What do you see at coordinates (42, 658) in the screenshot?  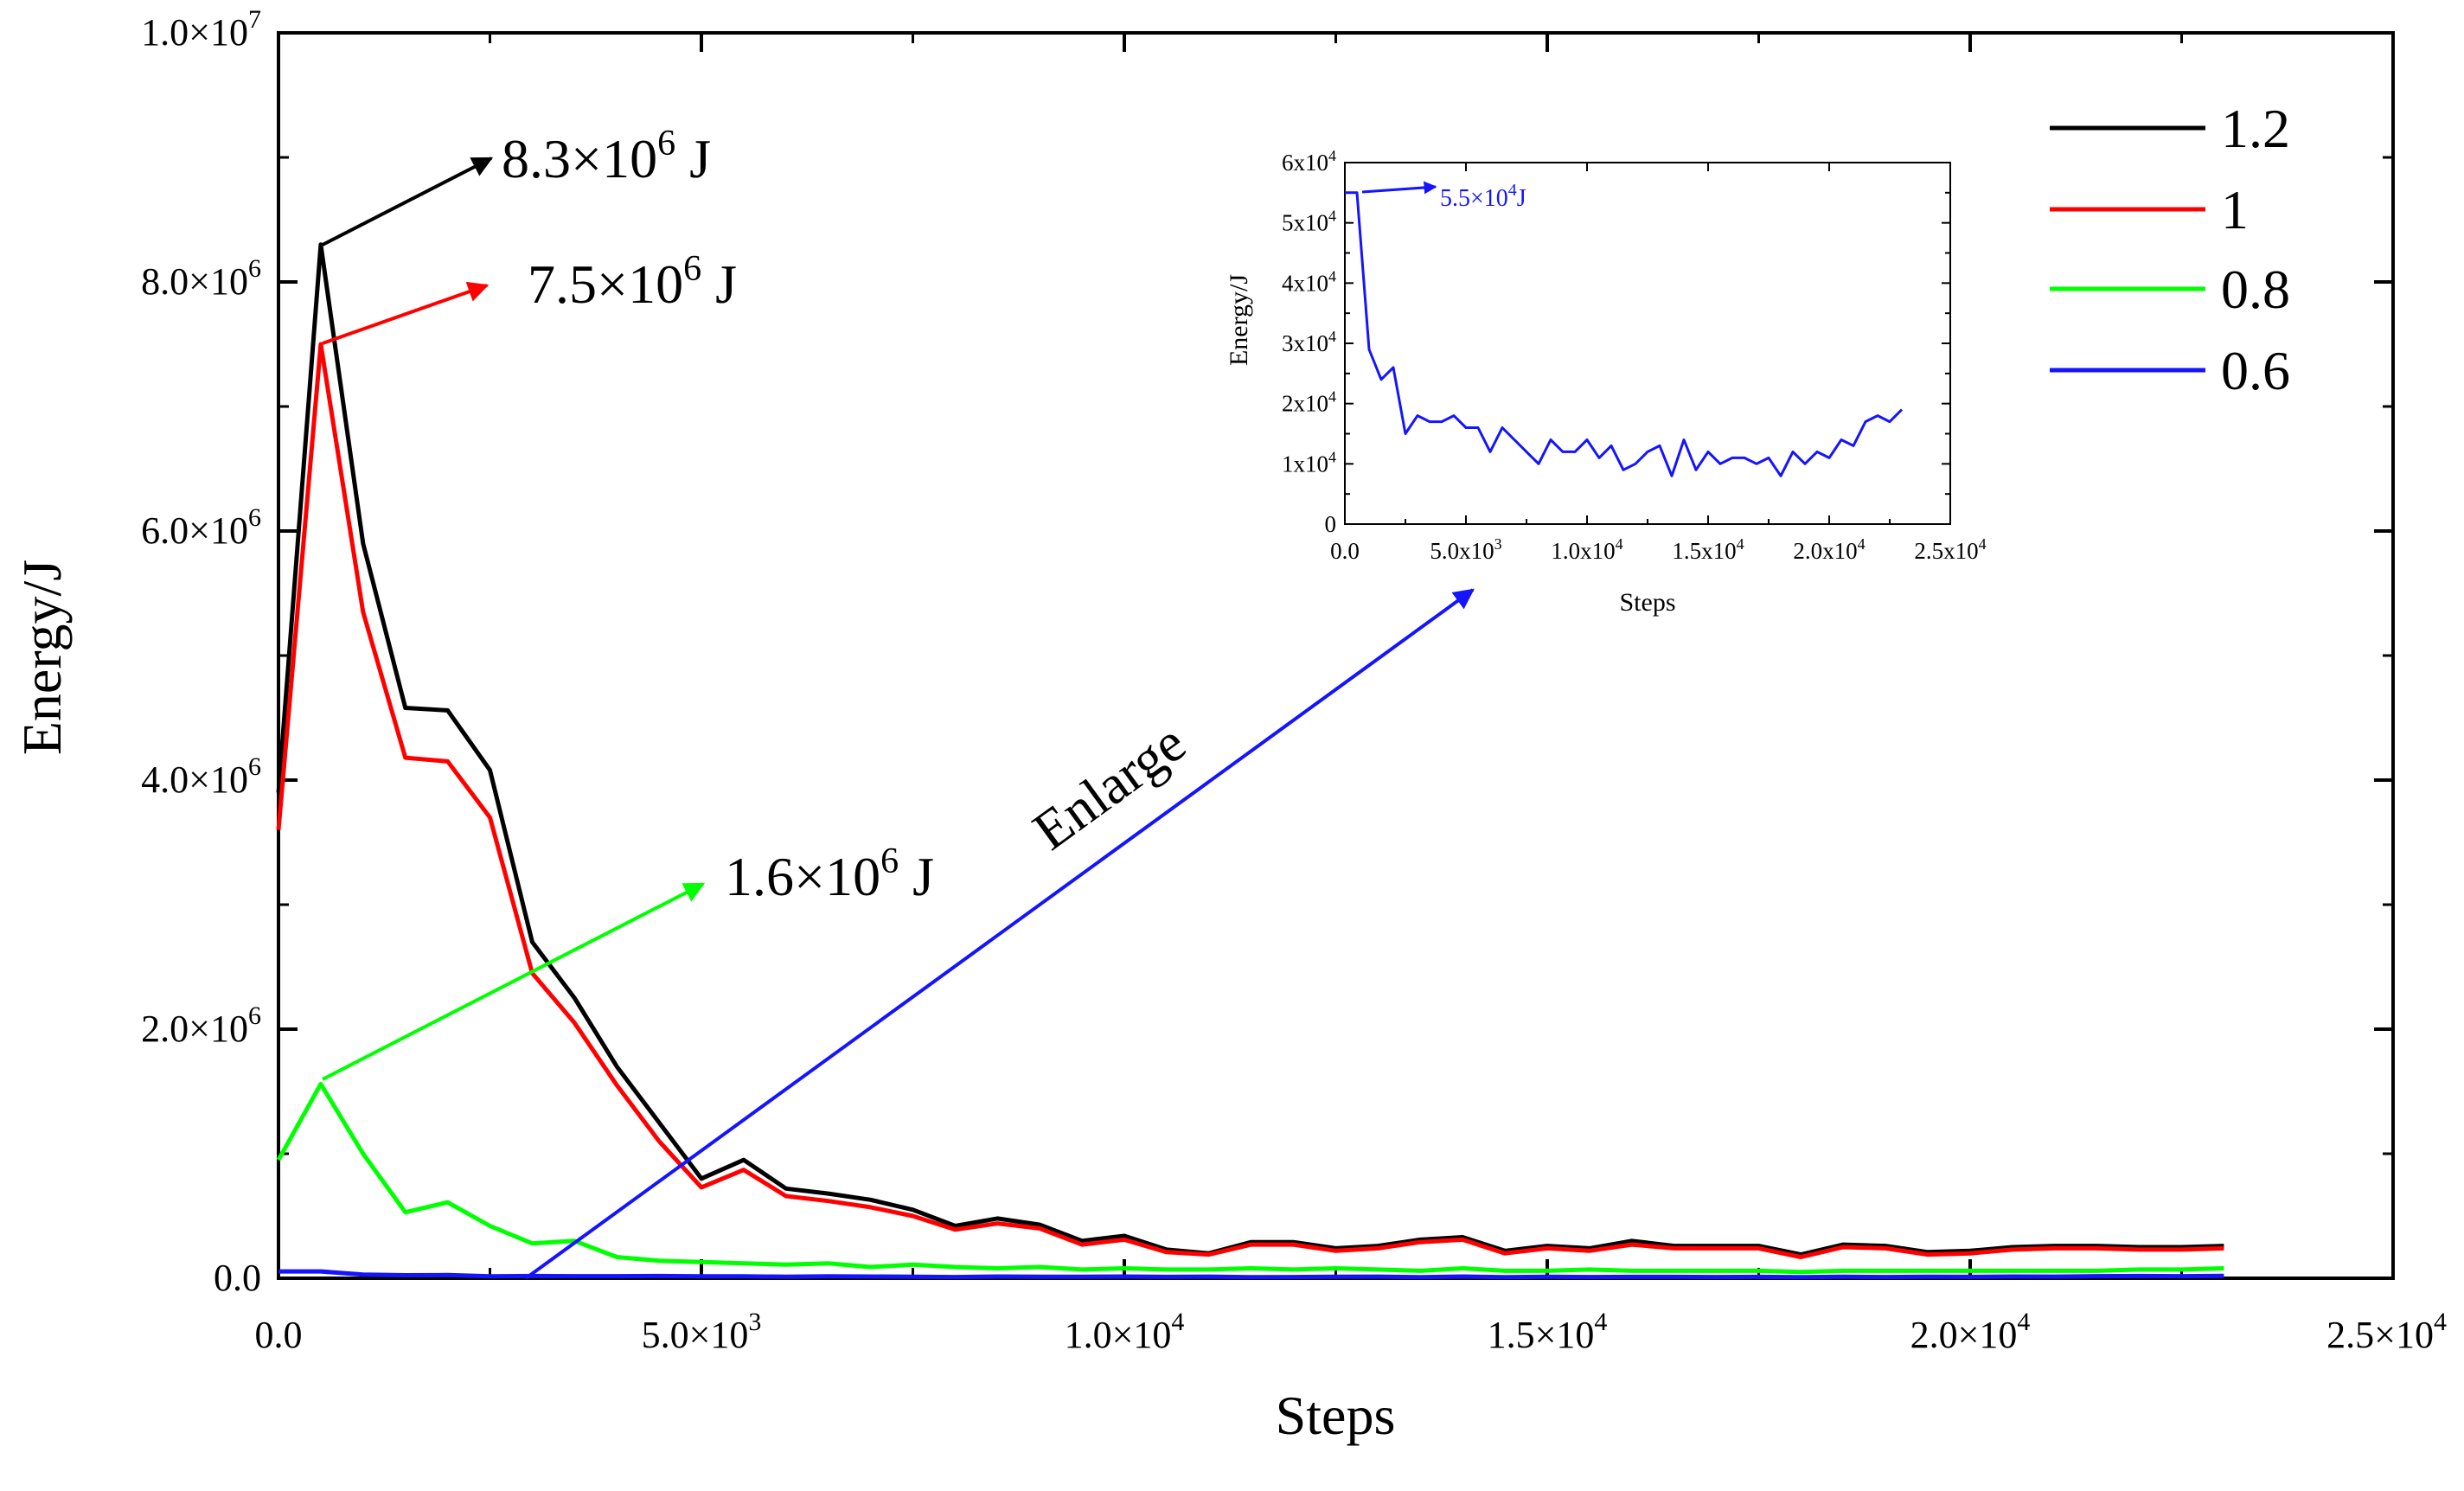 I see `y-axis-title: Energy/J` at bounding box center [42, 658].